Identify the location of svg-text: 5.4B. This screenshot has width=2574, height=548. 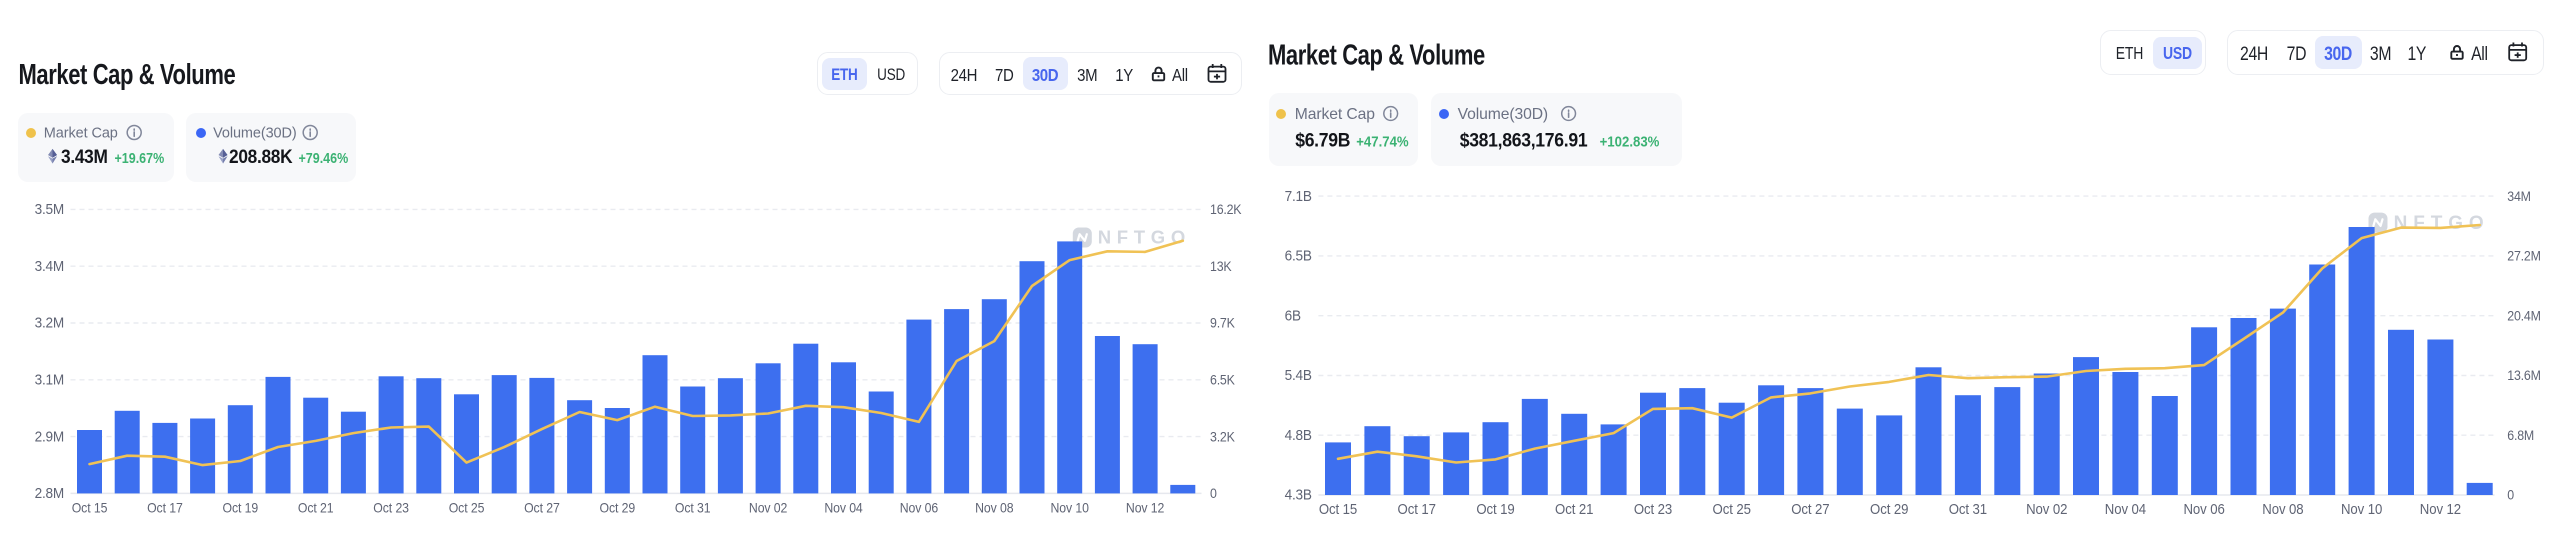
(1298, 375).